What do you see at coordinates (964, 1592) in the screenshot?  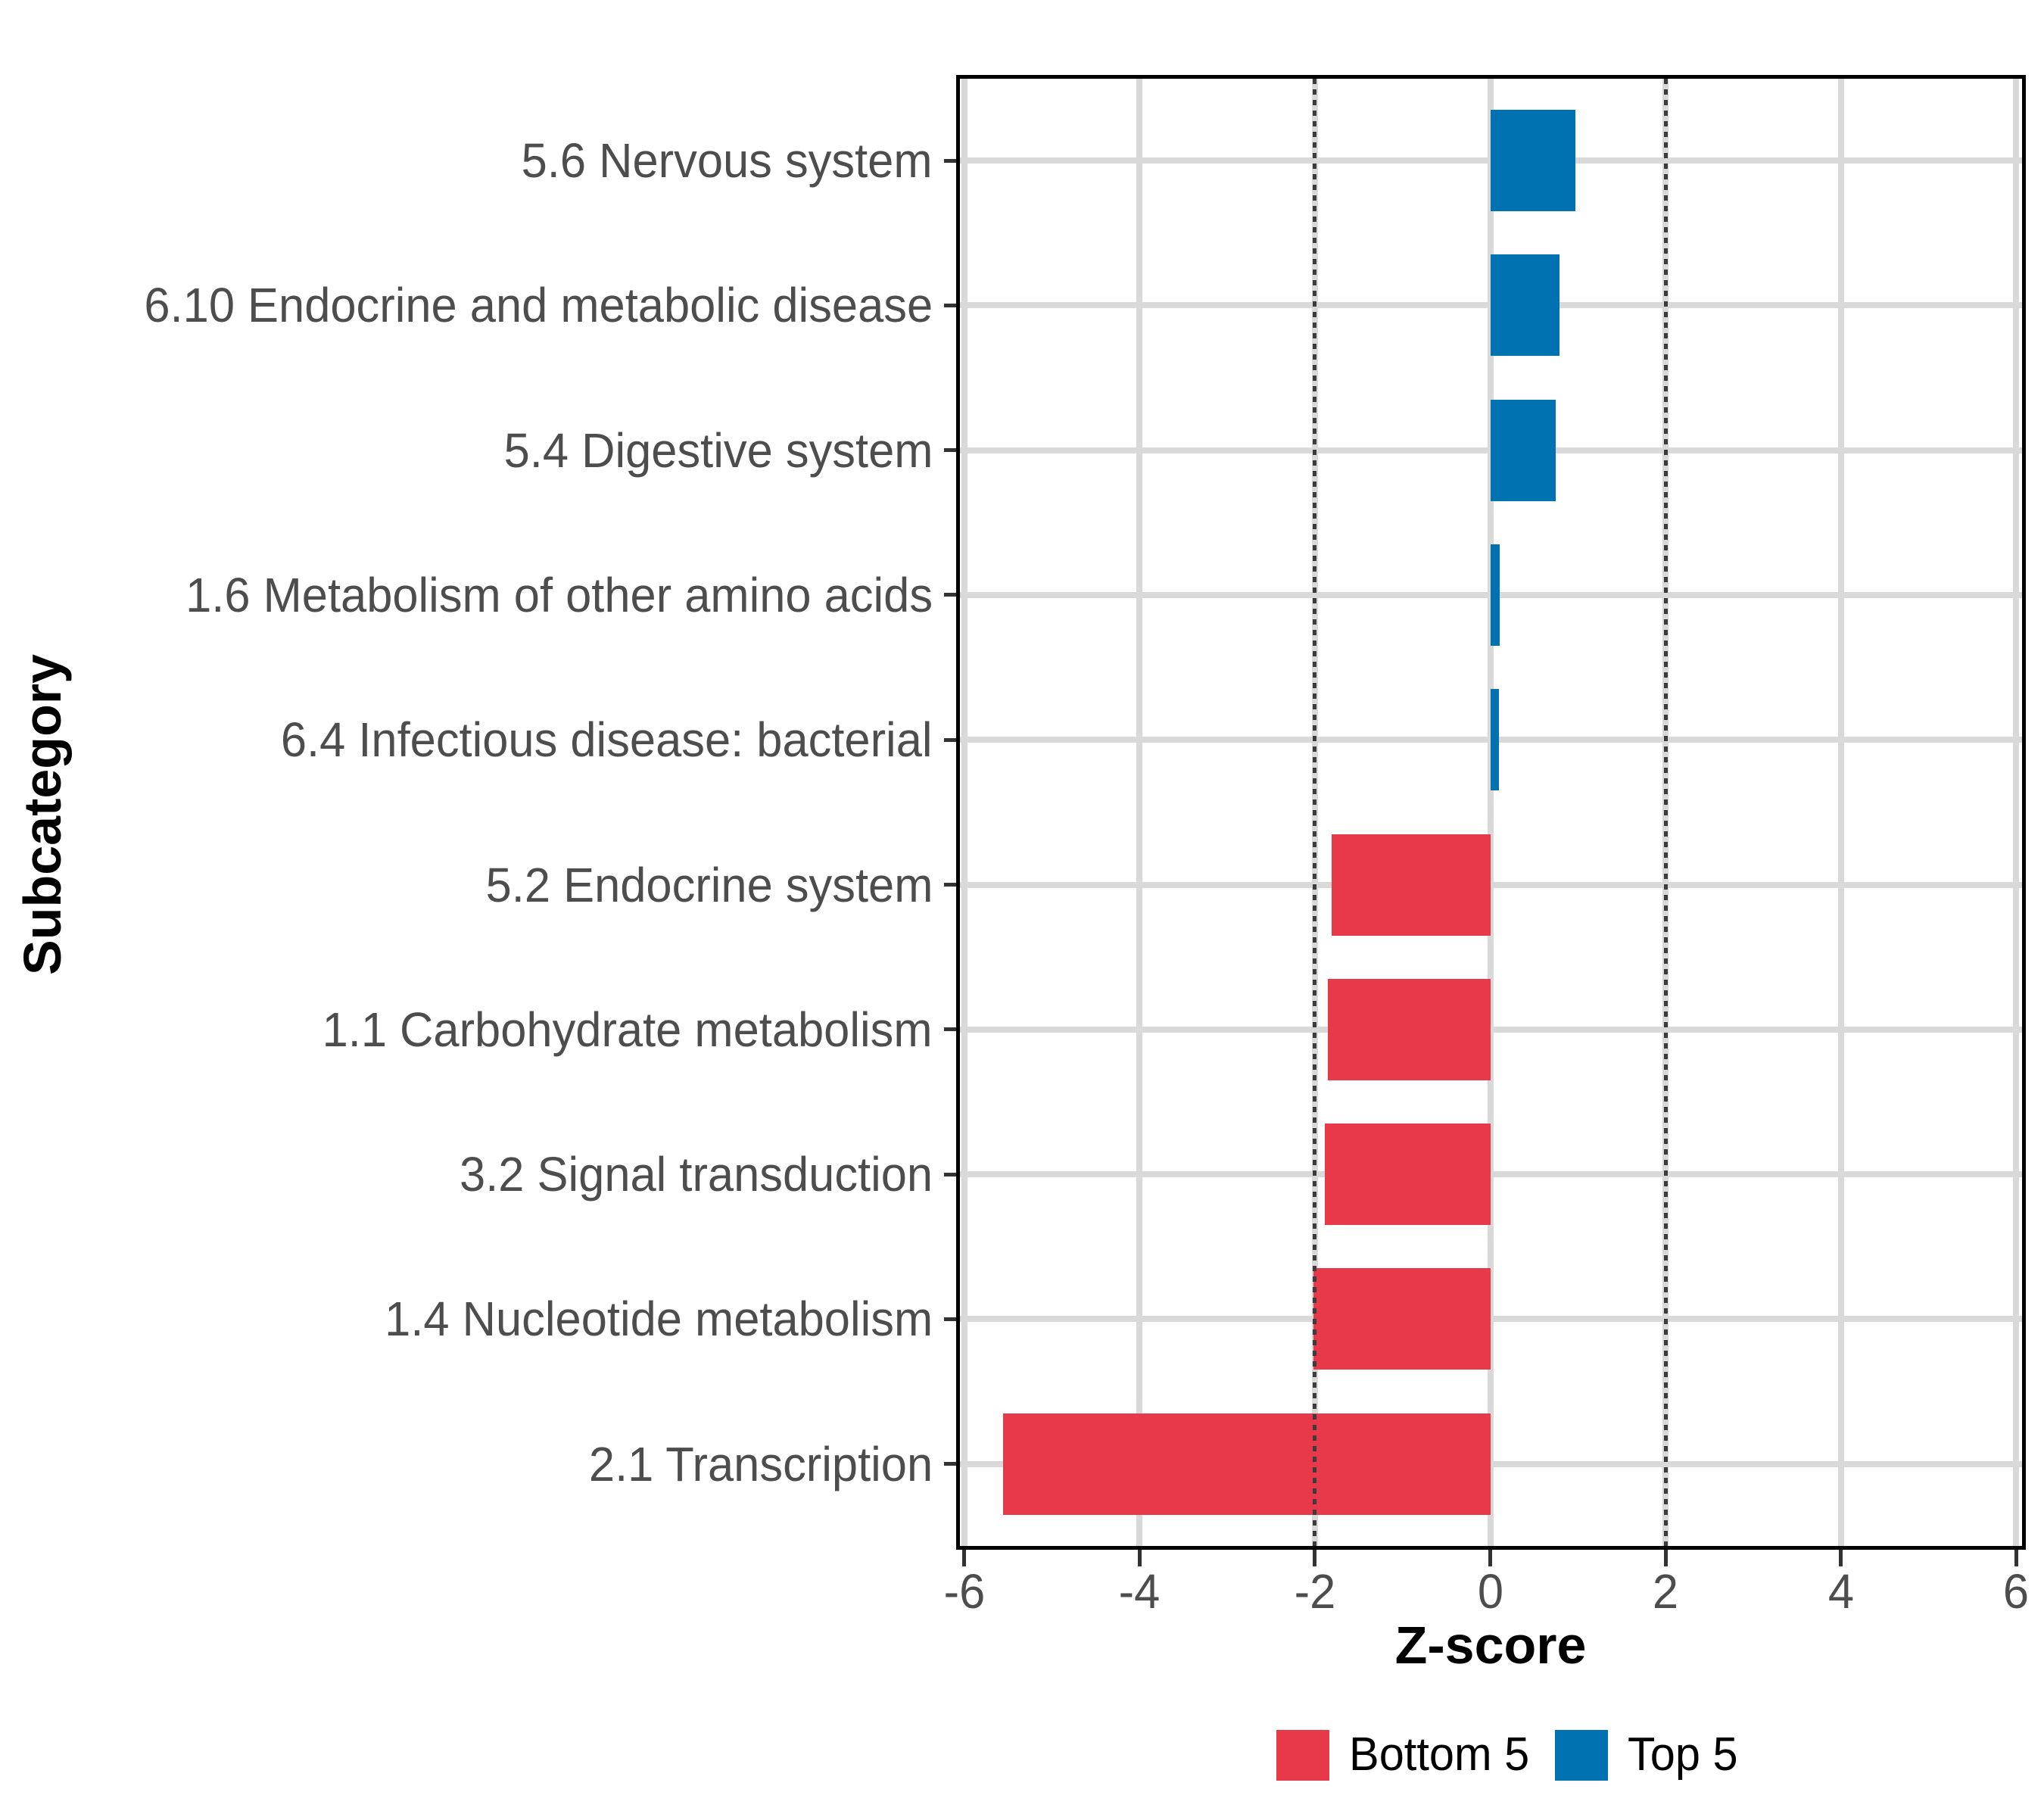 I see `x-tick-label: -6` at bounding box center [964, 1592].